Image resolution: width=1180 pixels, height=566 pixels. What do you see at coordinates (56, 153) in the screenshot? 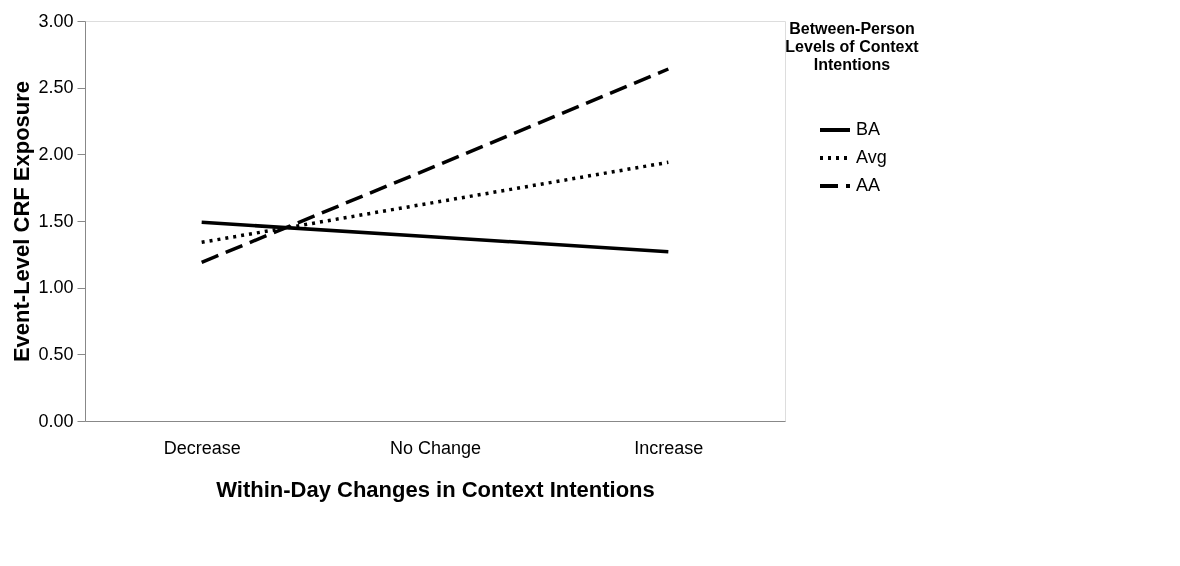
I see `y-tick-label: 2.00` at bounding box center [56, 153].